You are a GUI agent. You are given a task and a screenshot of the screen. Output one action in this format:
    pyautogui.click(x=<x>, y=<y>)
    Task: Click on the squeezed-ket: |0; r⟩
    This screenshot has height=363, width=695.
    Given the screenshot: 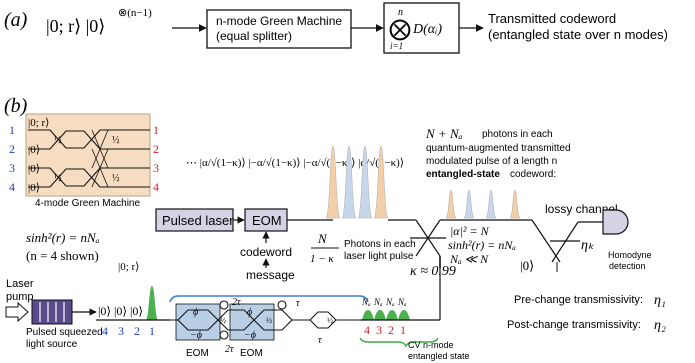 What is the action you would take?
    pyautogui.click(x=128, y=267)
    